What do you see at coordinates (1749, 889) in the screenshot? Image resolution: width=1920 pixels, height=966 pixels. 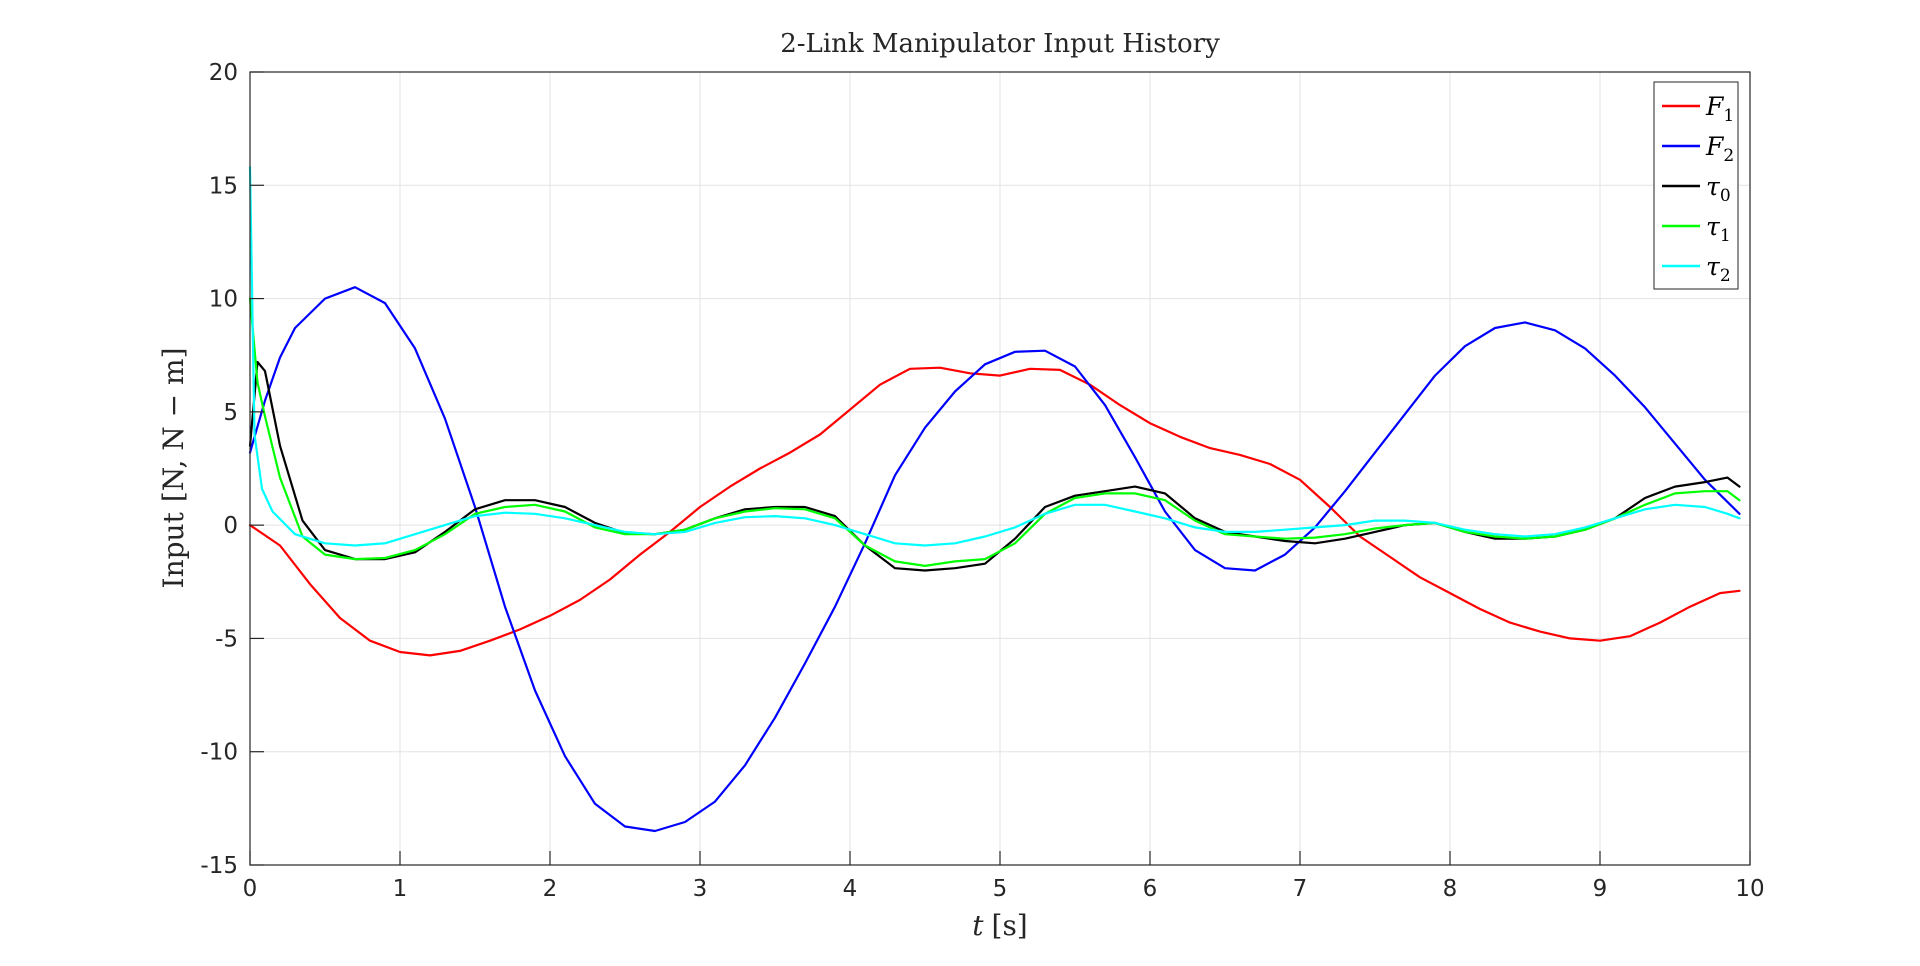 I see `x-tick-label-10: 10` at bounding box center [1749, 889].